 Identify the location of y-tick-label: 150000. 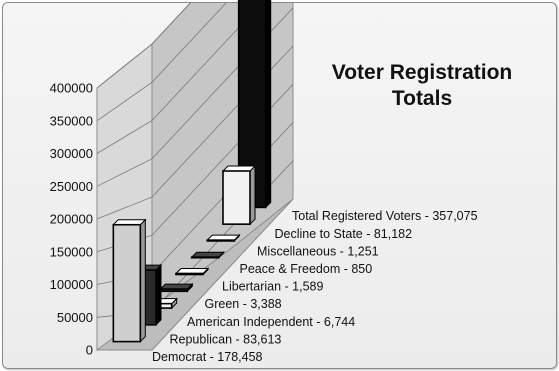
(71, 251).